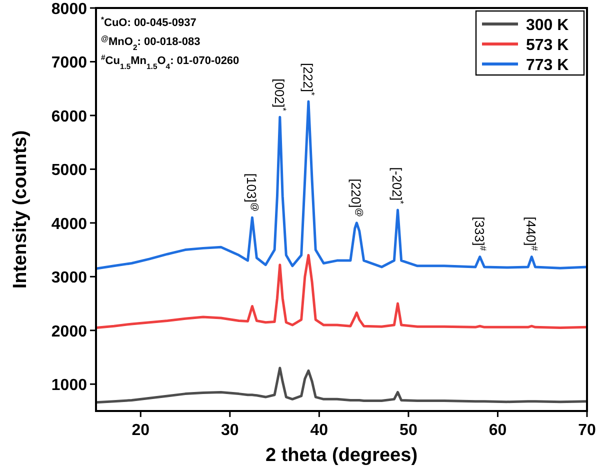 Image resolution: width=597 pixels, height=466 pixels. I want to click on x-tick-label: 30, so click(230, 430).